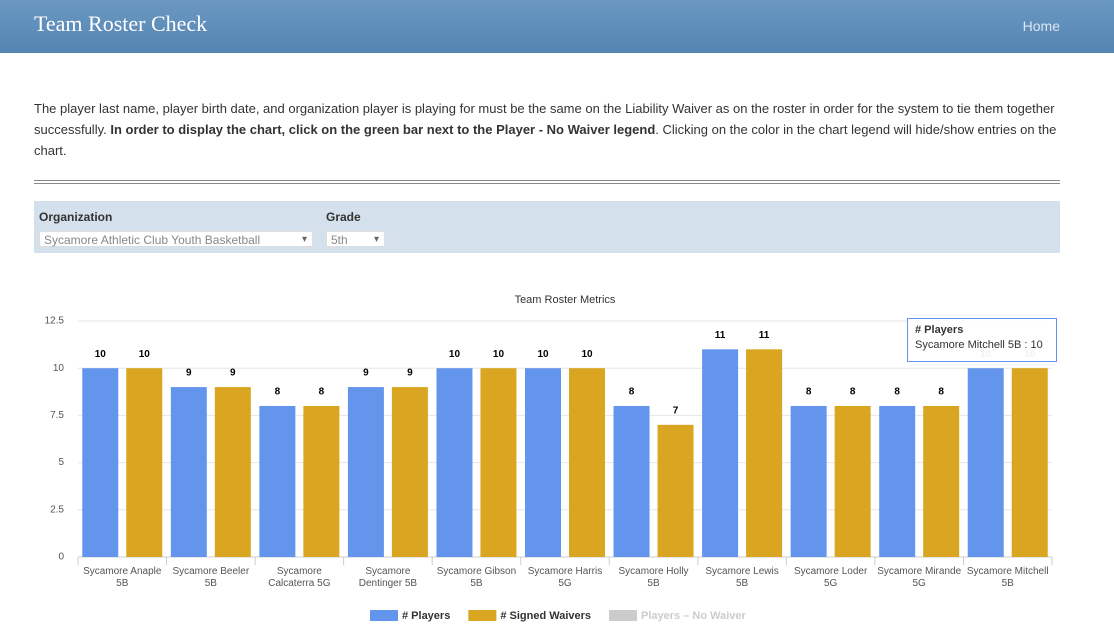 This screenshot has height=640, width=1114. Describe the element at coordinates (939, 330) in the screenshot. I see `tooltip-title: # Players` at that location.